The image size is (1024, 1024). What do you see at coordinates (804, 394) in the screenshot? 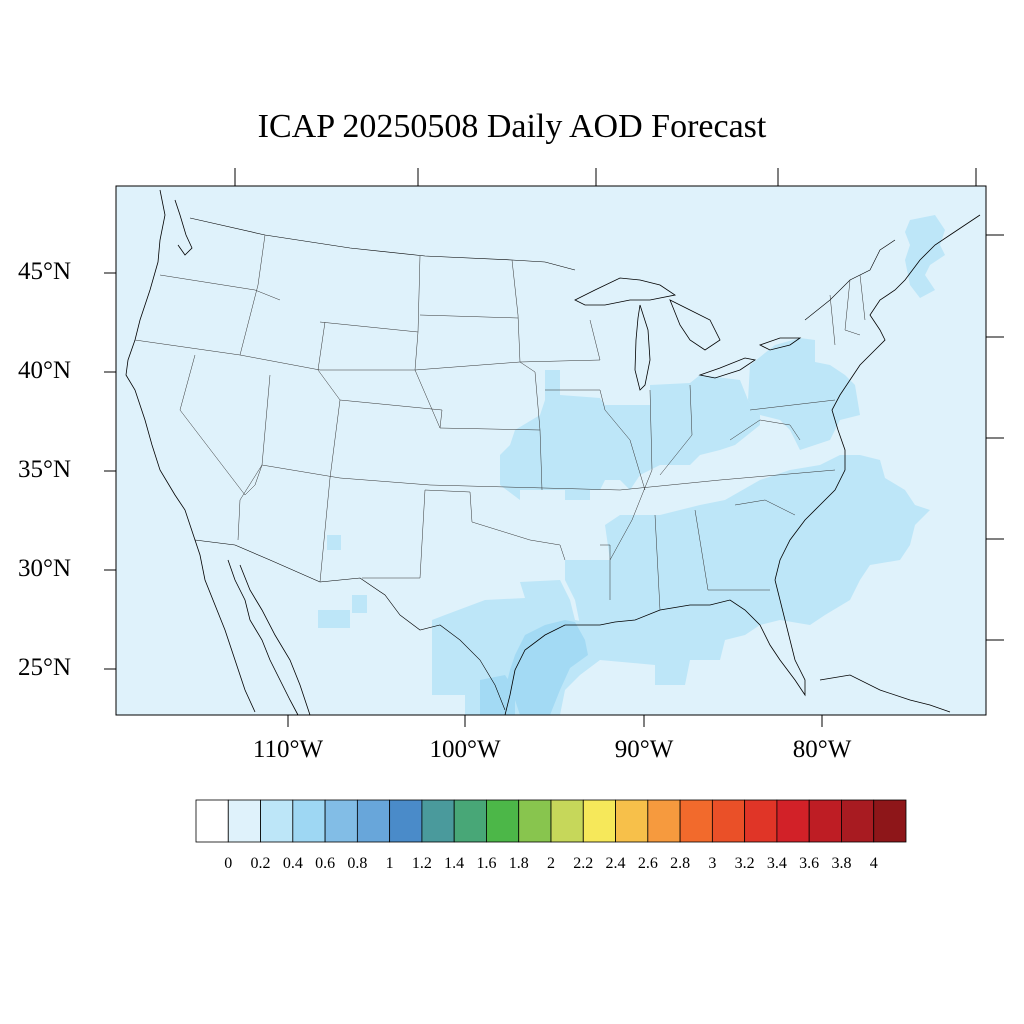
I see `aod-region-northeast` at bounding box center [804, 394].